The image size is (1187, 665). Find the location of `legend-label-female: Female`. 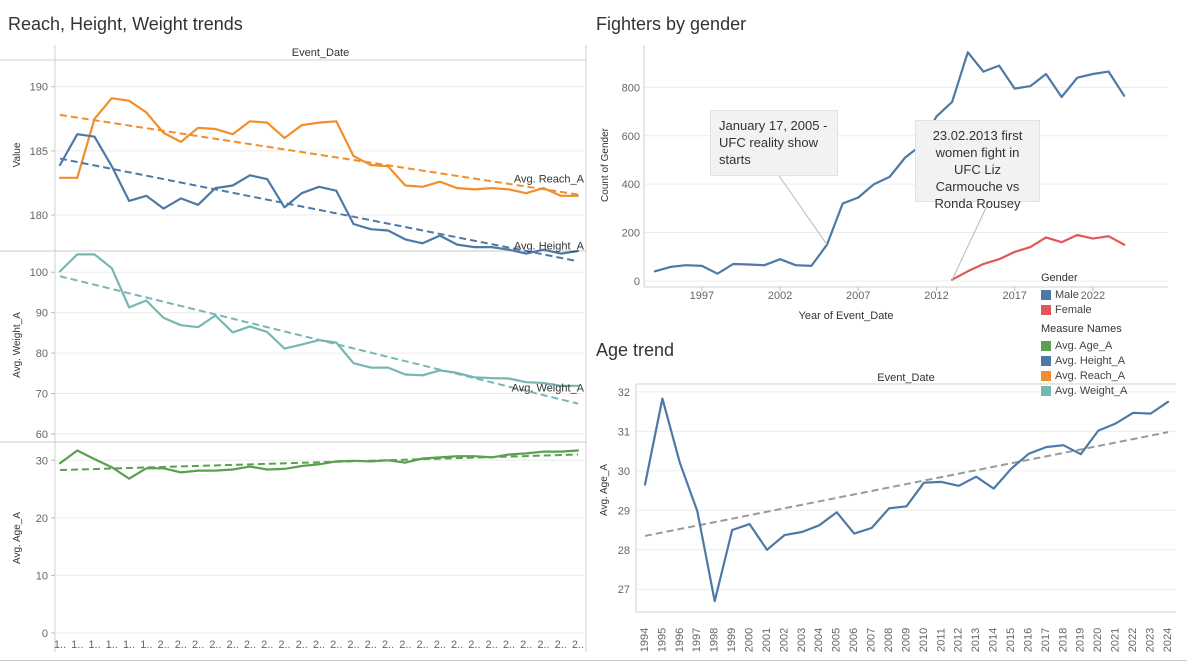

legend-label-female: Female is located at coordinates (1073, 309).